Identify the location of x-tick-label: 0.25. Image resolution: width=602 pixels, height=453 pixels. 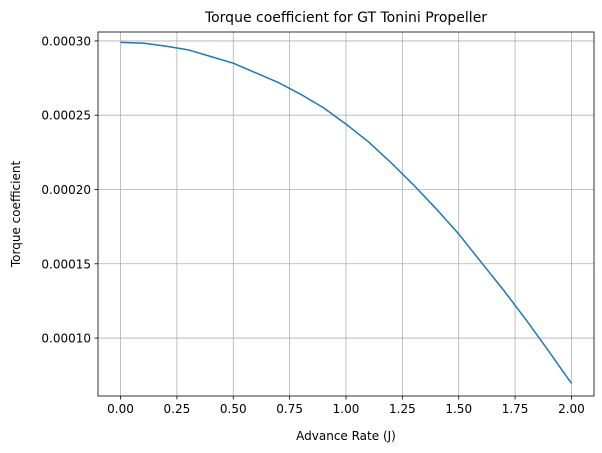
(177, 409).